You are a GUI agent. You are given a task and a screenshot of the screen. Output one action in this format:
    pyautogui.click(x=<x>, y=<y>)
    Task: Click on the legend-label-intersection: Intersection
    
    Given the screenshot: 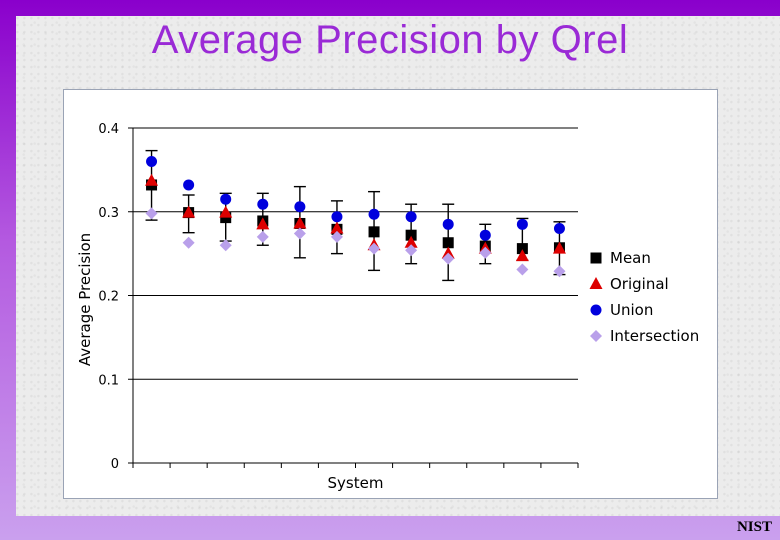 What is the action you would take?
    pyautogui.click(x=654, y=336)
    